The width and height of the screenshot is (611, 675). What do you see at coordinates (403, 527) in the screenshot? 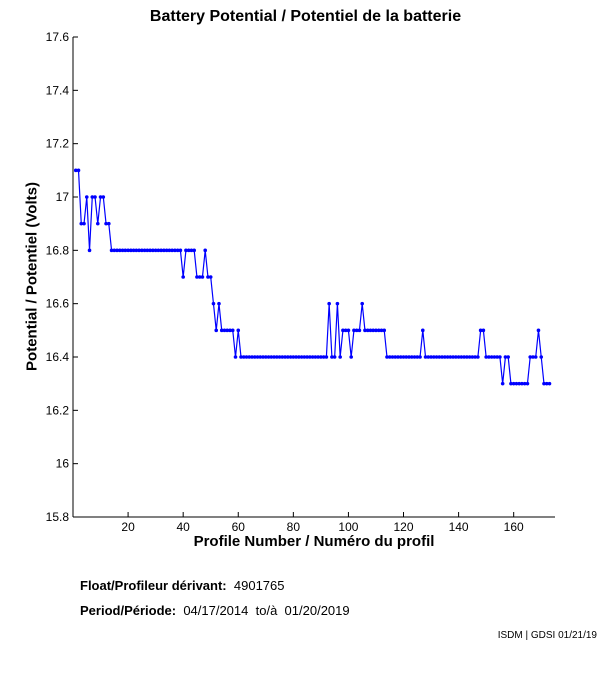
I see `x-tick-label: 120` at bounding box center [403, 527].